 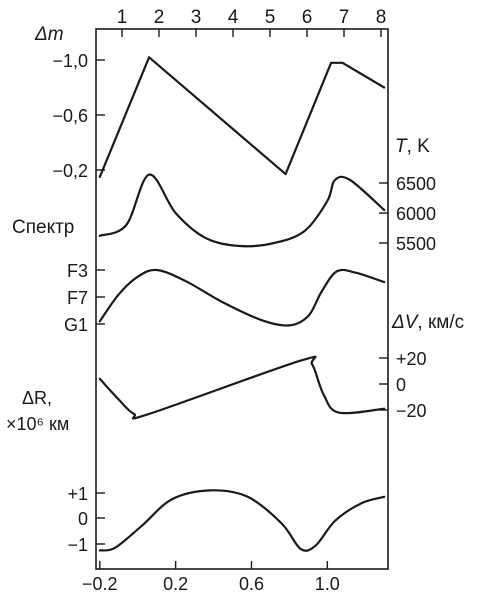 I want to click on magnitude-axis-label: Δm, so click(x=49, y=34).